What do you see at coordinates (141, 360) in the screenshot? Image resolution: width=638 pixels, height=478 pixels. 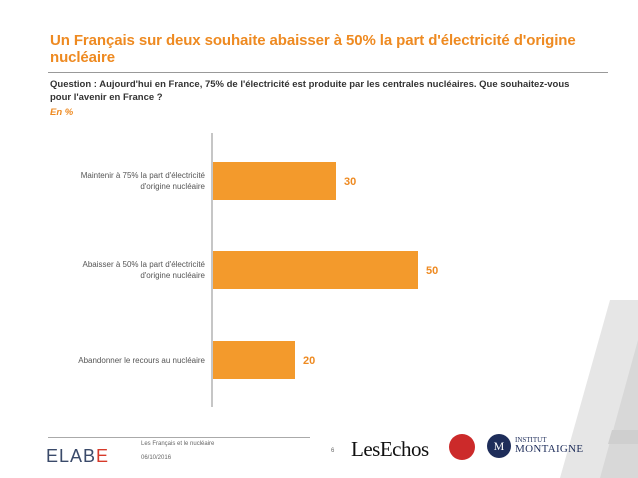 I see `category-label-3: Abandonner le recours au nucléaire` at bounding box center [141, 360].